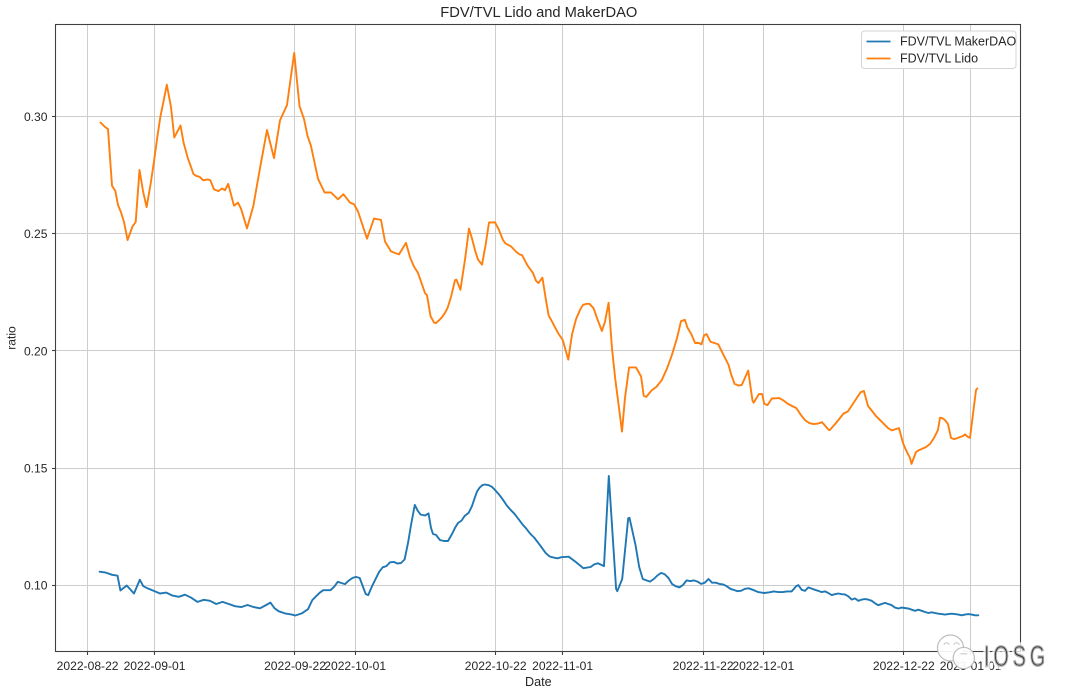 This screenshot has width=1080, height=700. I want to click on svg-text: 0.15, so click(36, 469).